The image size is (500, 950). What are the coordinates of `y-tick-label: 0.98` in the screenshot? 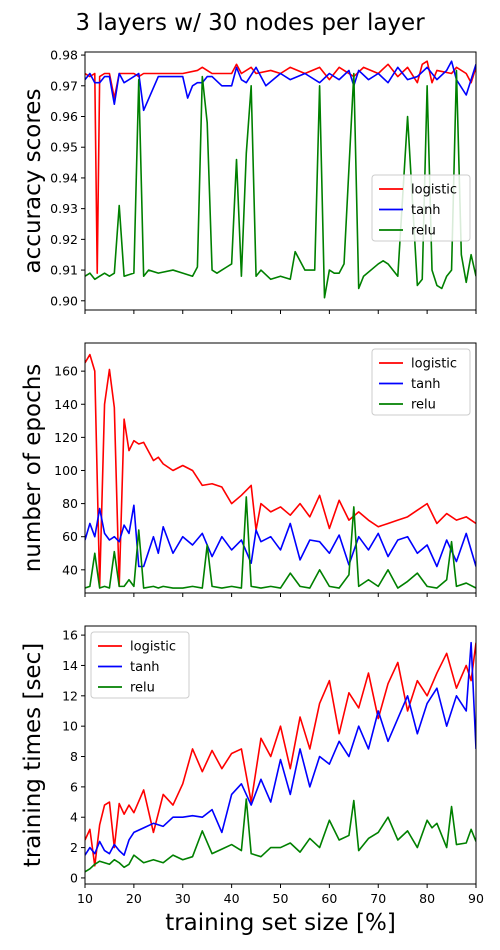 It's located at (64, 55).